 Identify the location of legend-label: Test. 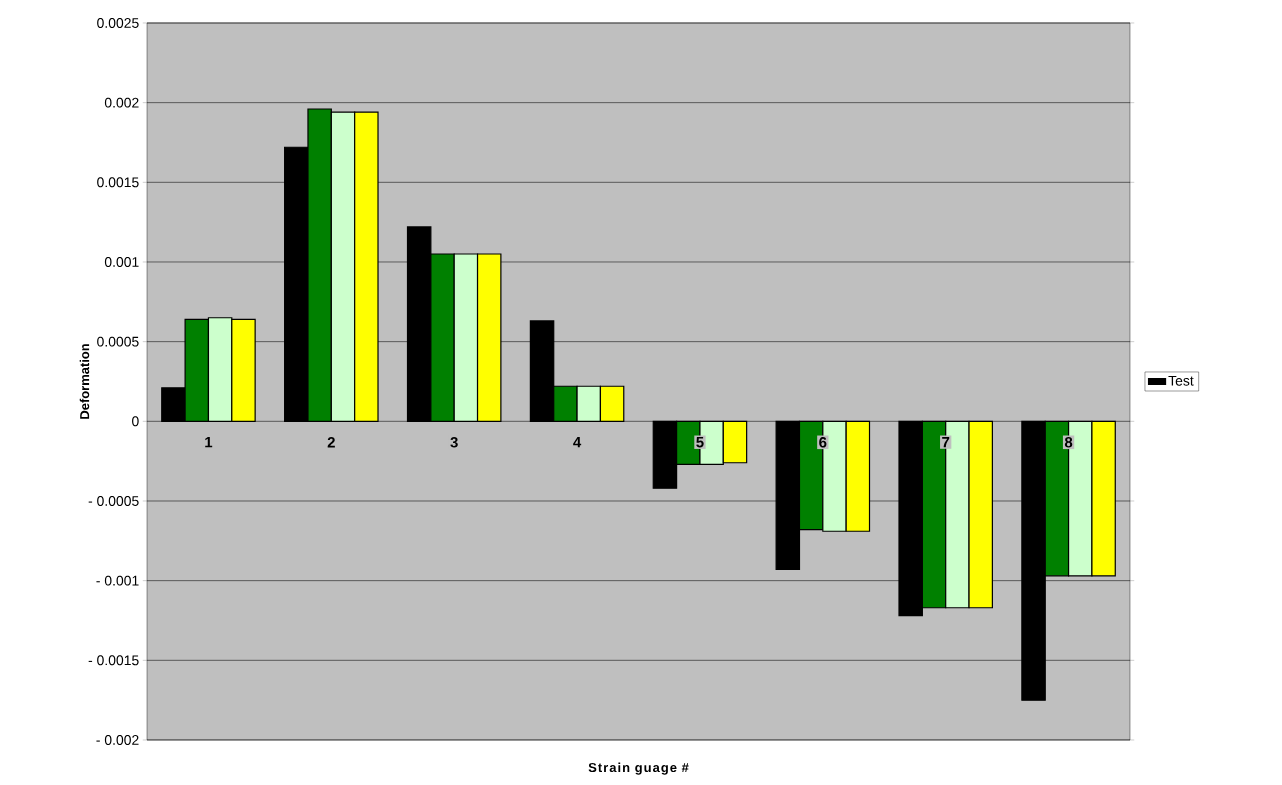
(1181, 380).